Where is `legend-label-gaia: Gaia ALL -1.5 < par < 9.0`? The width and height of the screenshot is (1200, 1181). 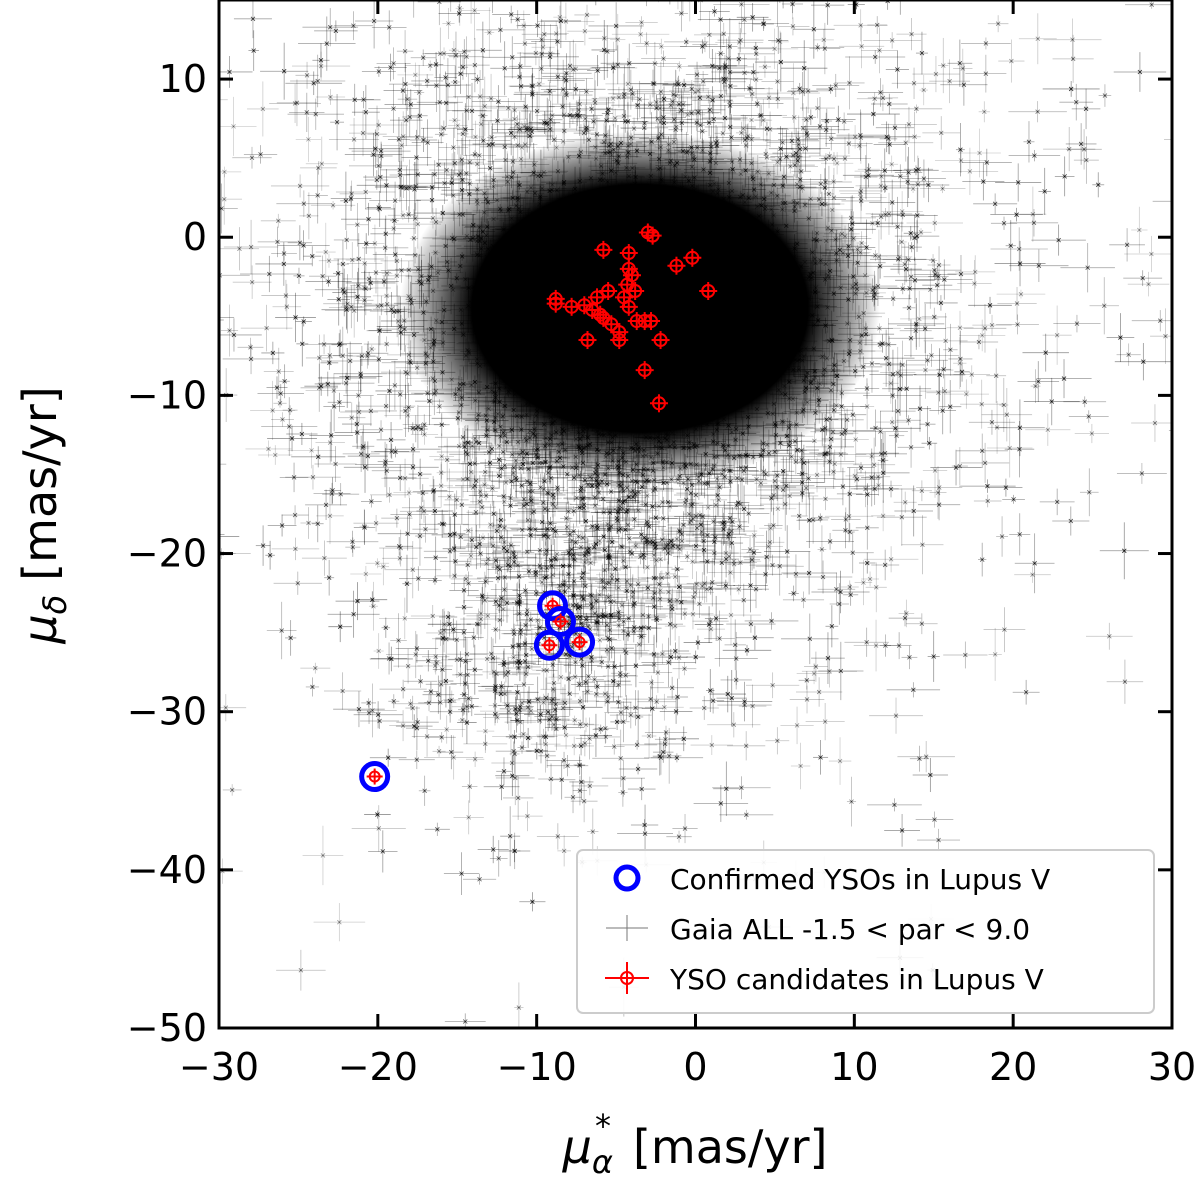 legend-label-gaia: Gaia ALL -1.5 < par < 9.0 is located at coordinates (850, 929).